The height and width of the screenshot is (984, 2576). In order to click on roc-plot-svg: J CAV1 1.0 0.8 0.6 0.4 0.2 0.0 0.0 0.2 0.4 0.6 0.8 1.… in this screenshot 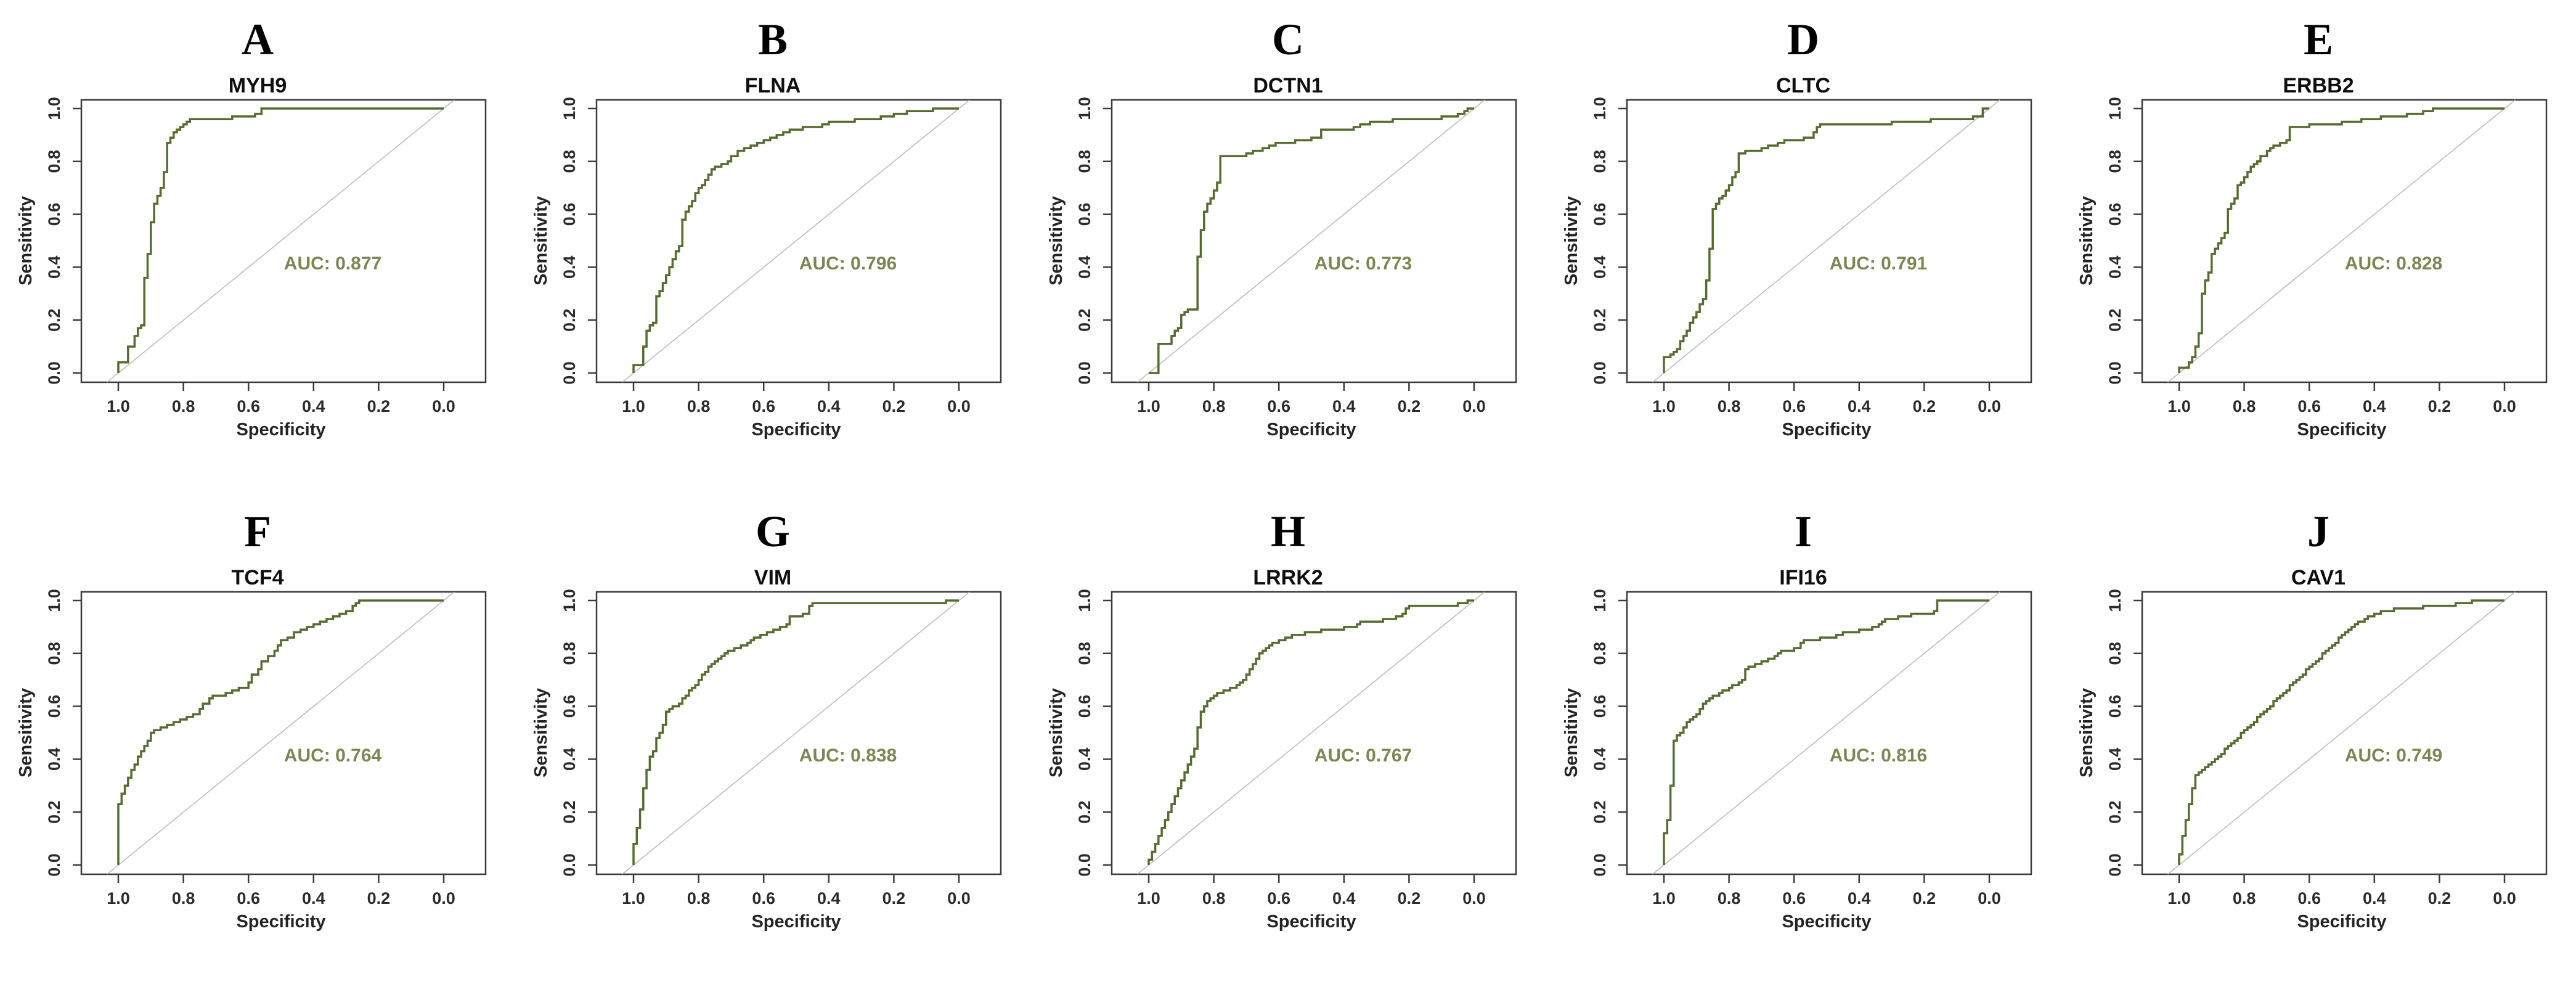, I will do `click(2312, 719)`.